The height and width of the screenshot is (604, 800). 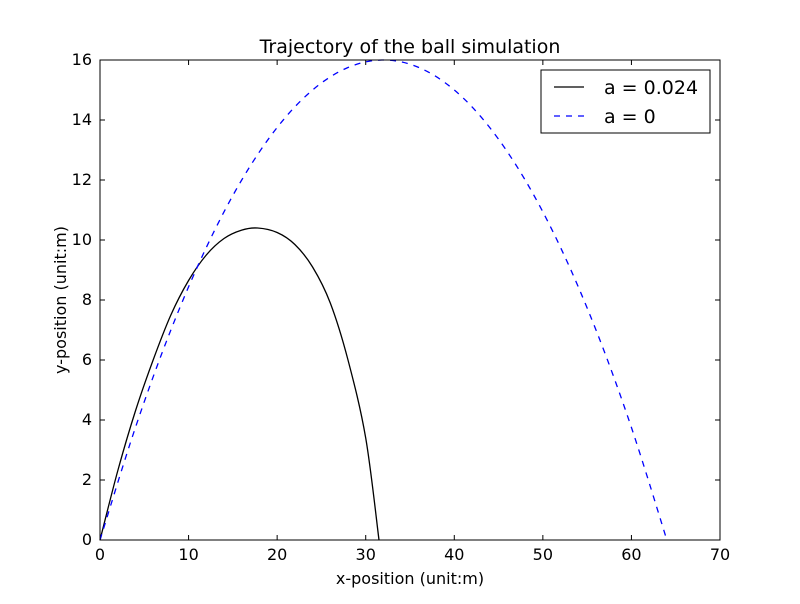 I want to click on y-tick-label: 6, so click(x=87, y=359).